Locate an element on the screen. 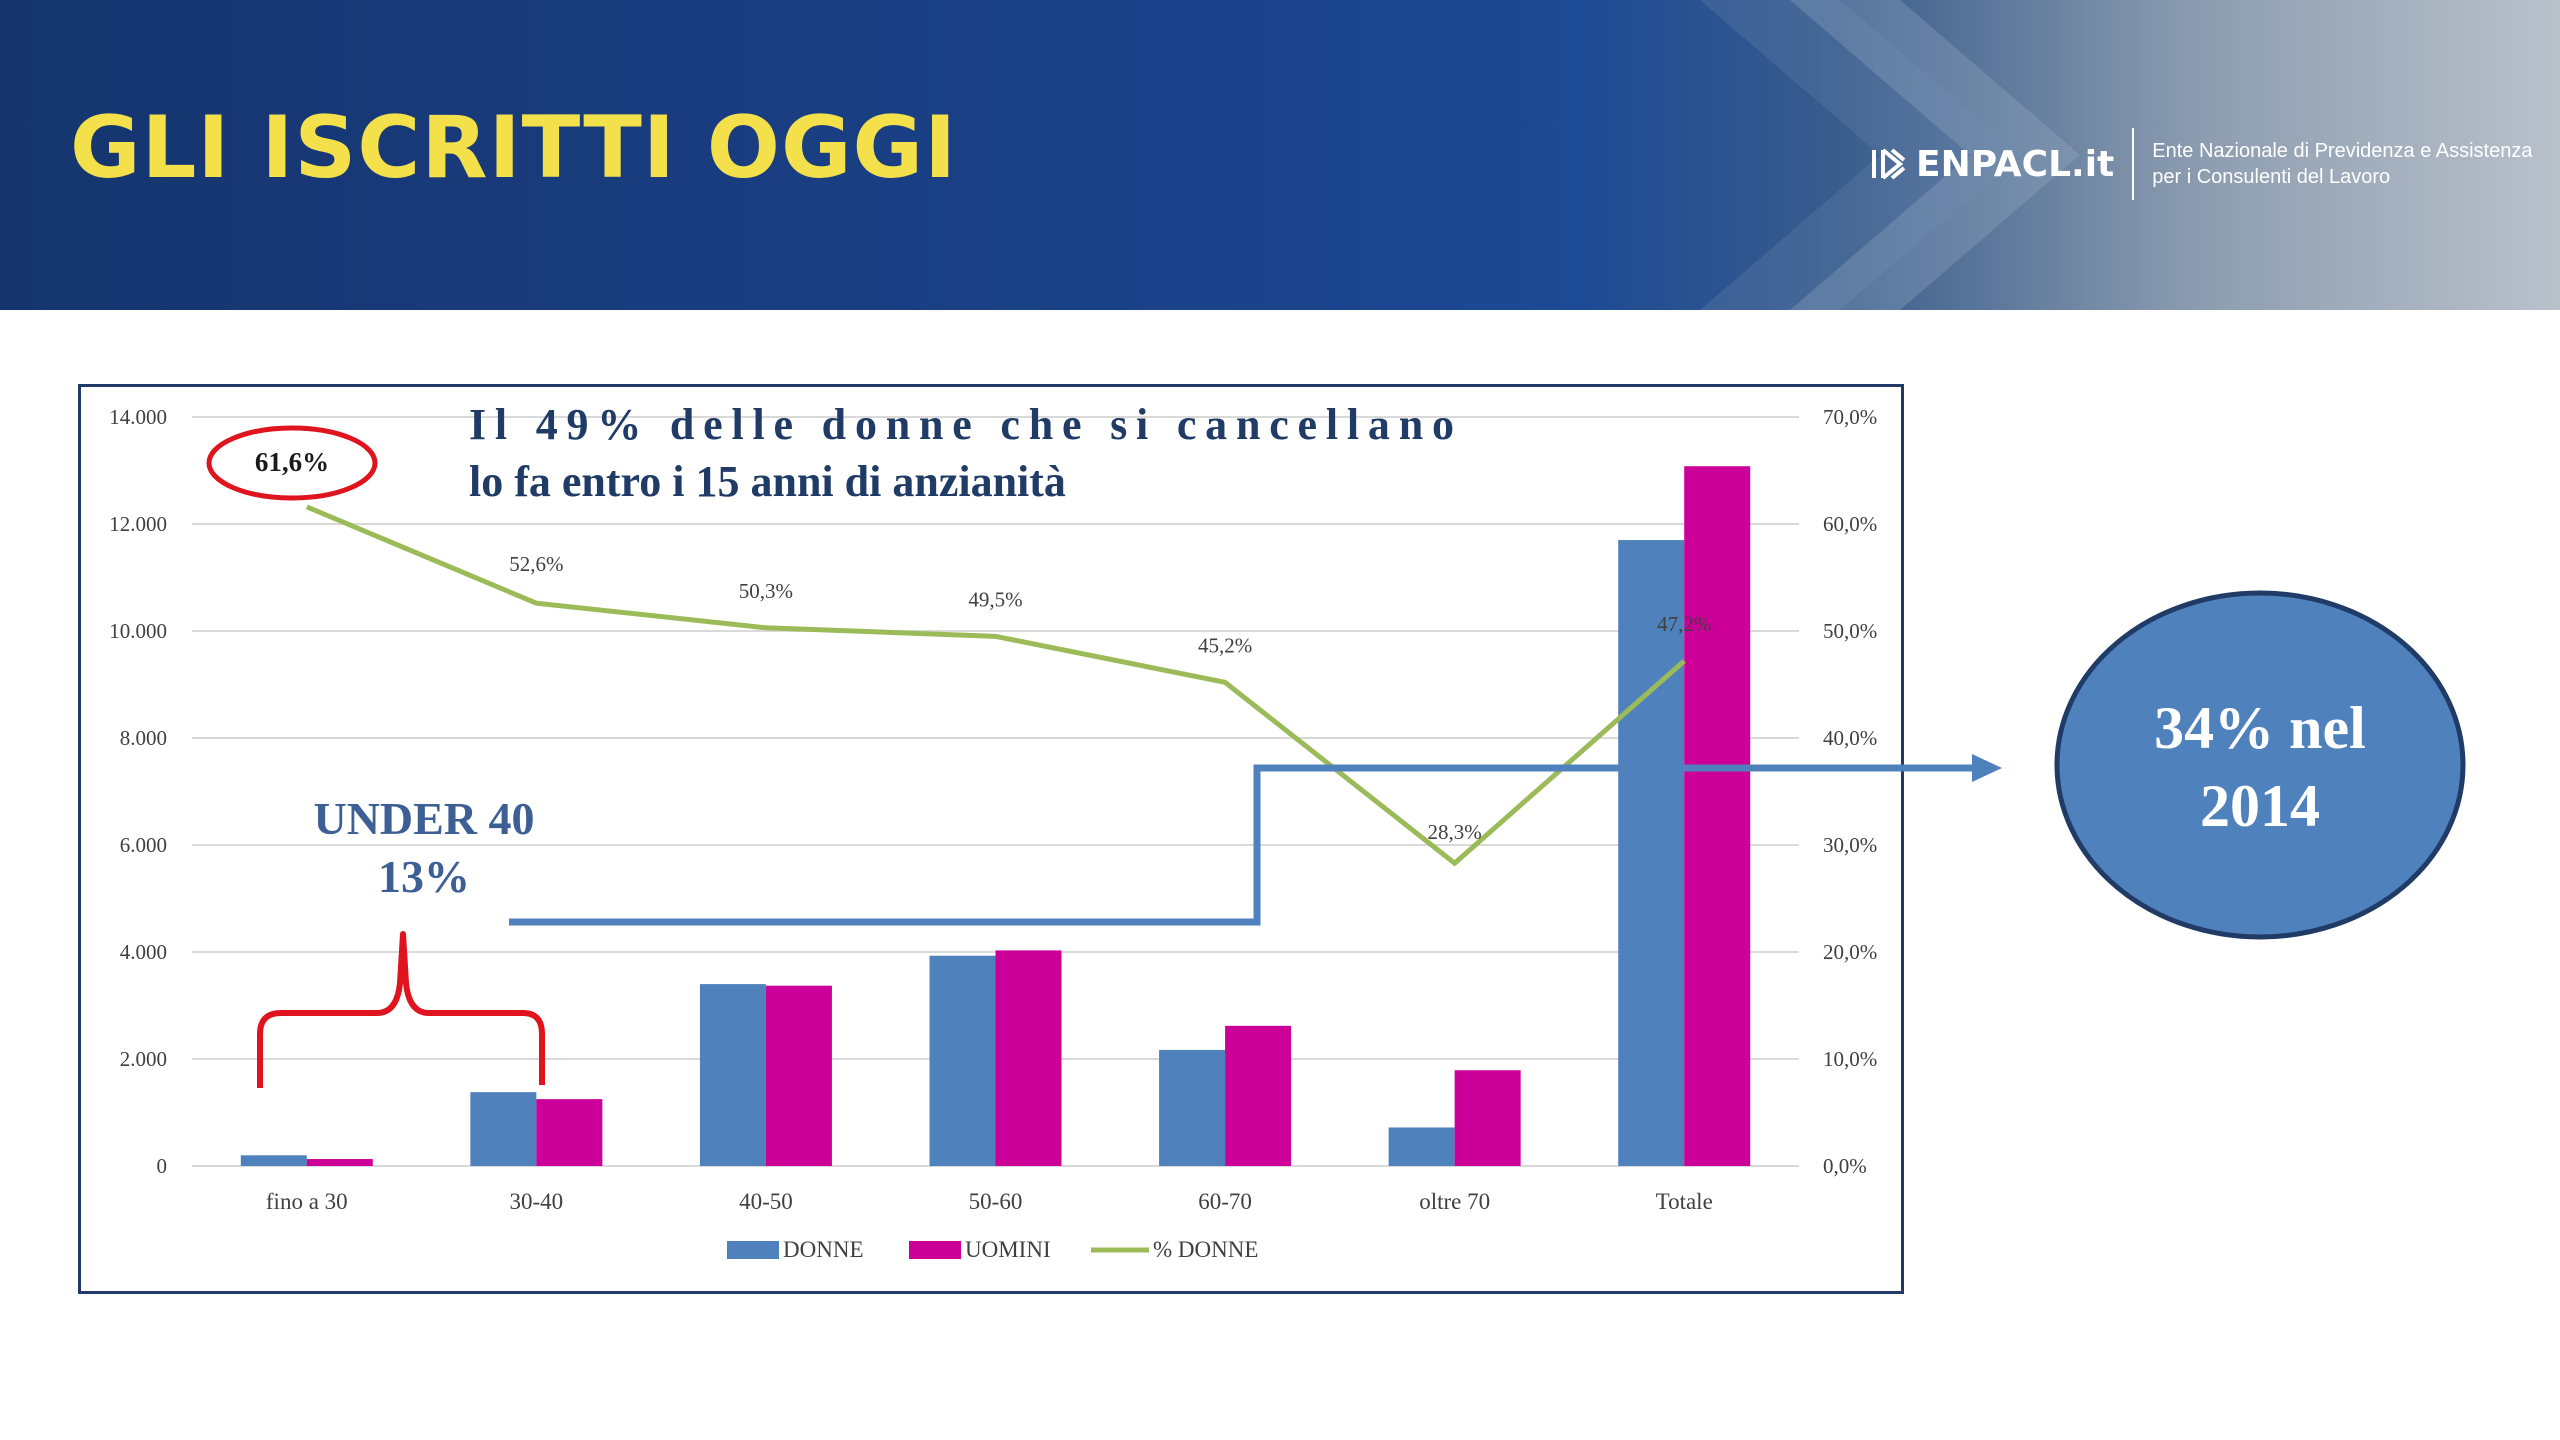  y-left-tick-label: 6.000 is located at coordinates (143, 845).